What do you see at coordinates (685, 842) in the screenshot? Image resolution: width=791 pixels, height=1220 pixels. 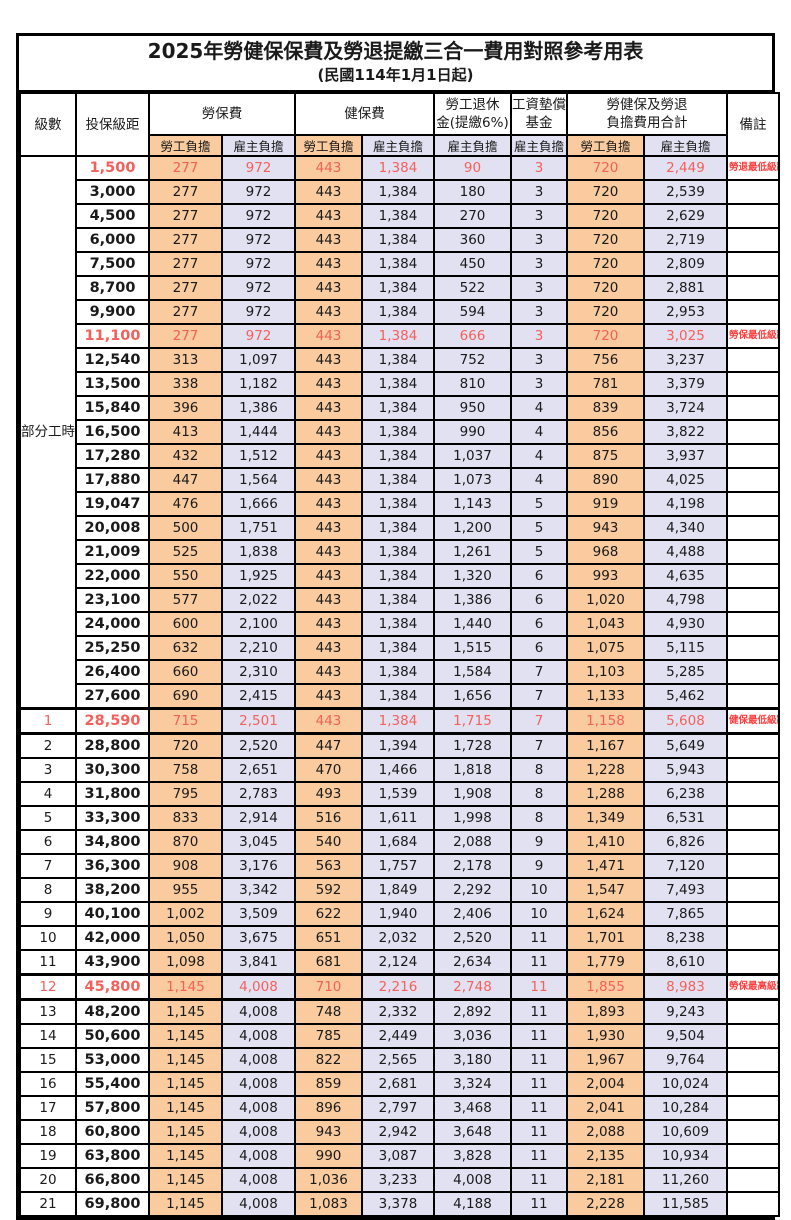 I see `cell-total-employer: 6,826` at bounding box center [685, 842].